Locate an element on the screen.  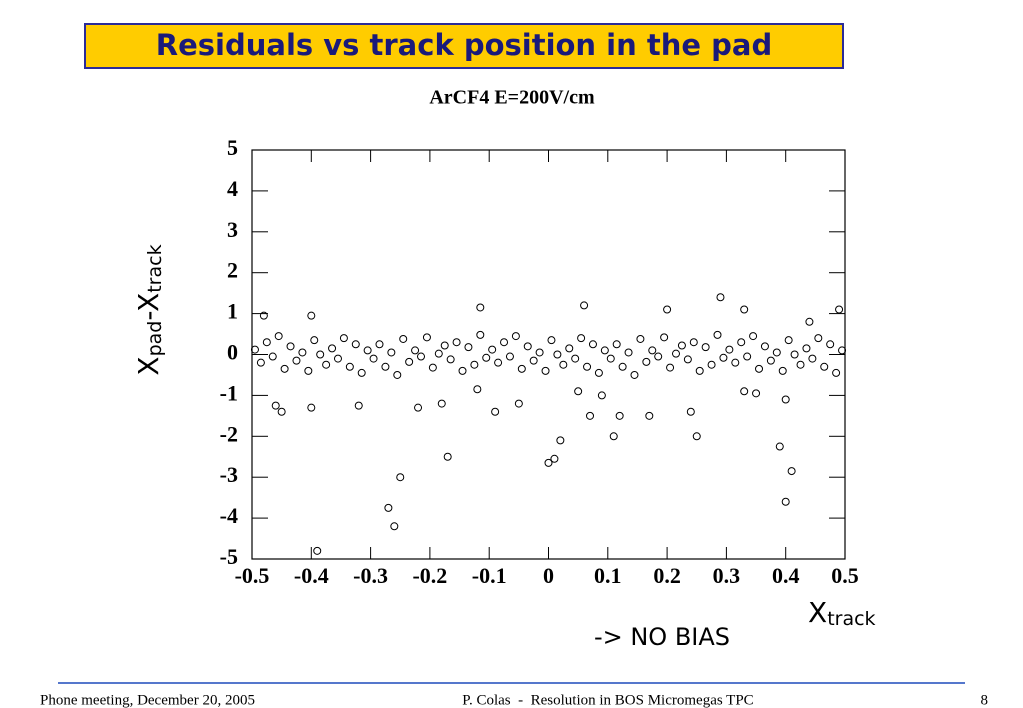
label-part: -X is located at coordinates (148, 307).